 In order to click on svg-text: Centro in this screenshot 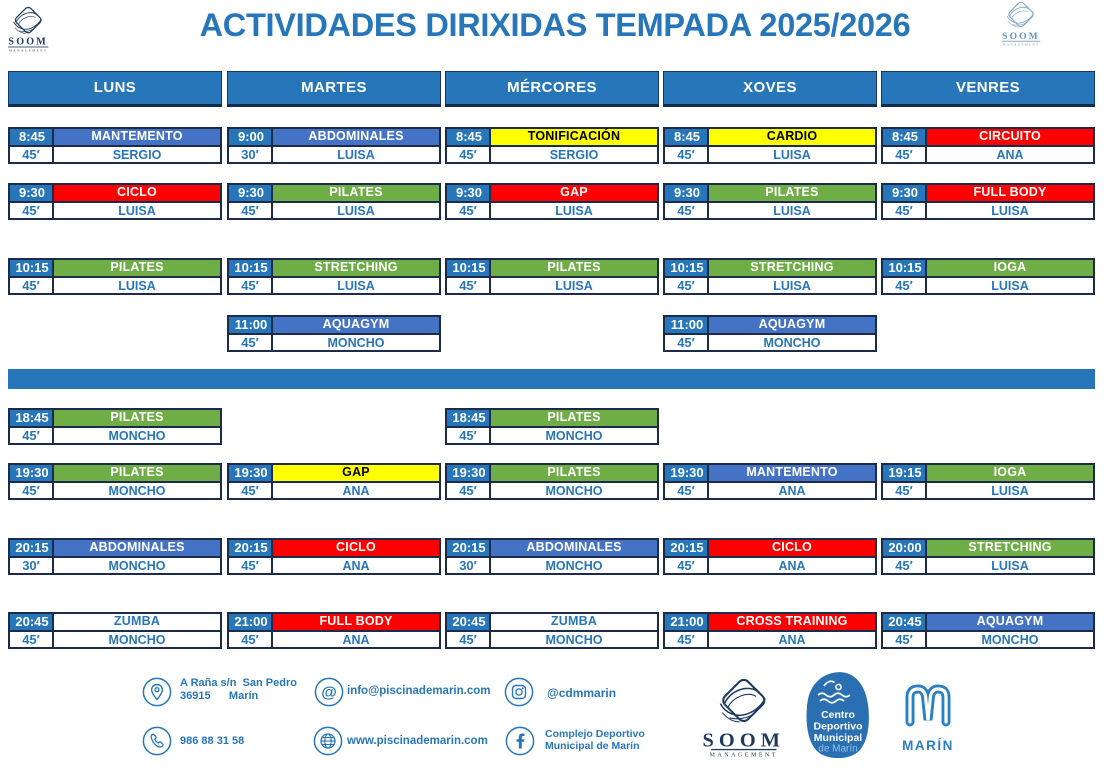, I will do `click(838, 715)`.